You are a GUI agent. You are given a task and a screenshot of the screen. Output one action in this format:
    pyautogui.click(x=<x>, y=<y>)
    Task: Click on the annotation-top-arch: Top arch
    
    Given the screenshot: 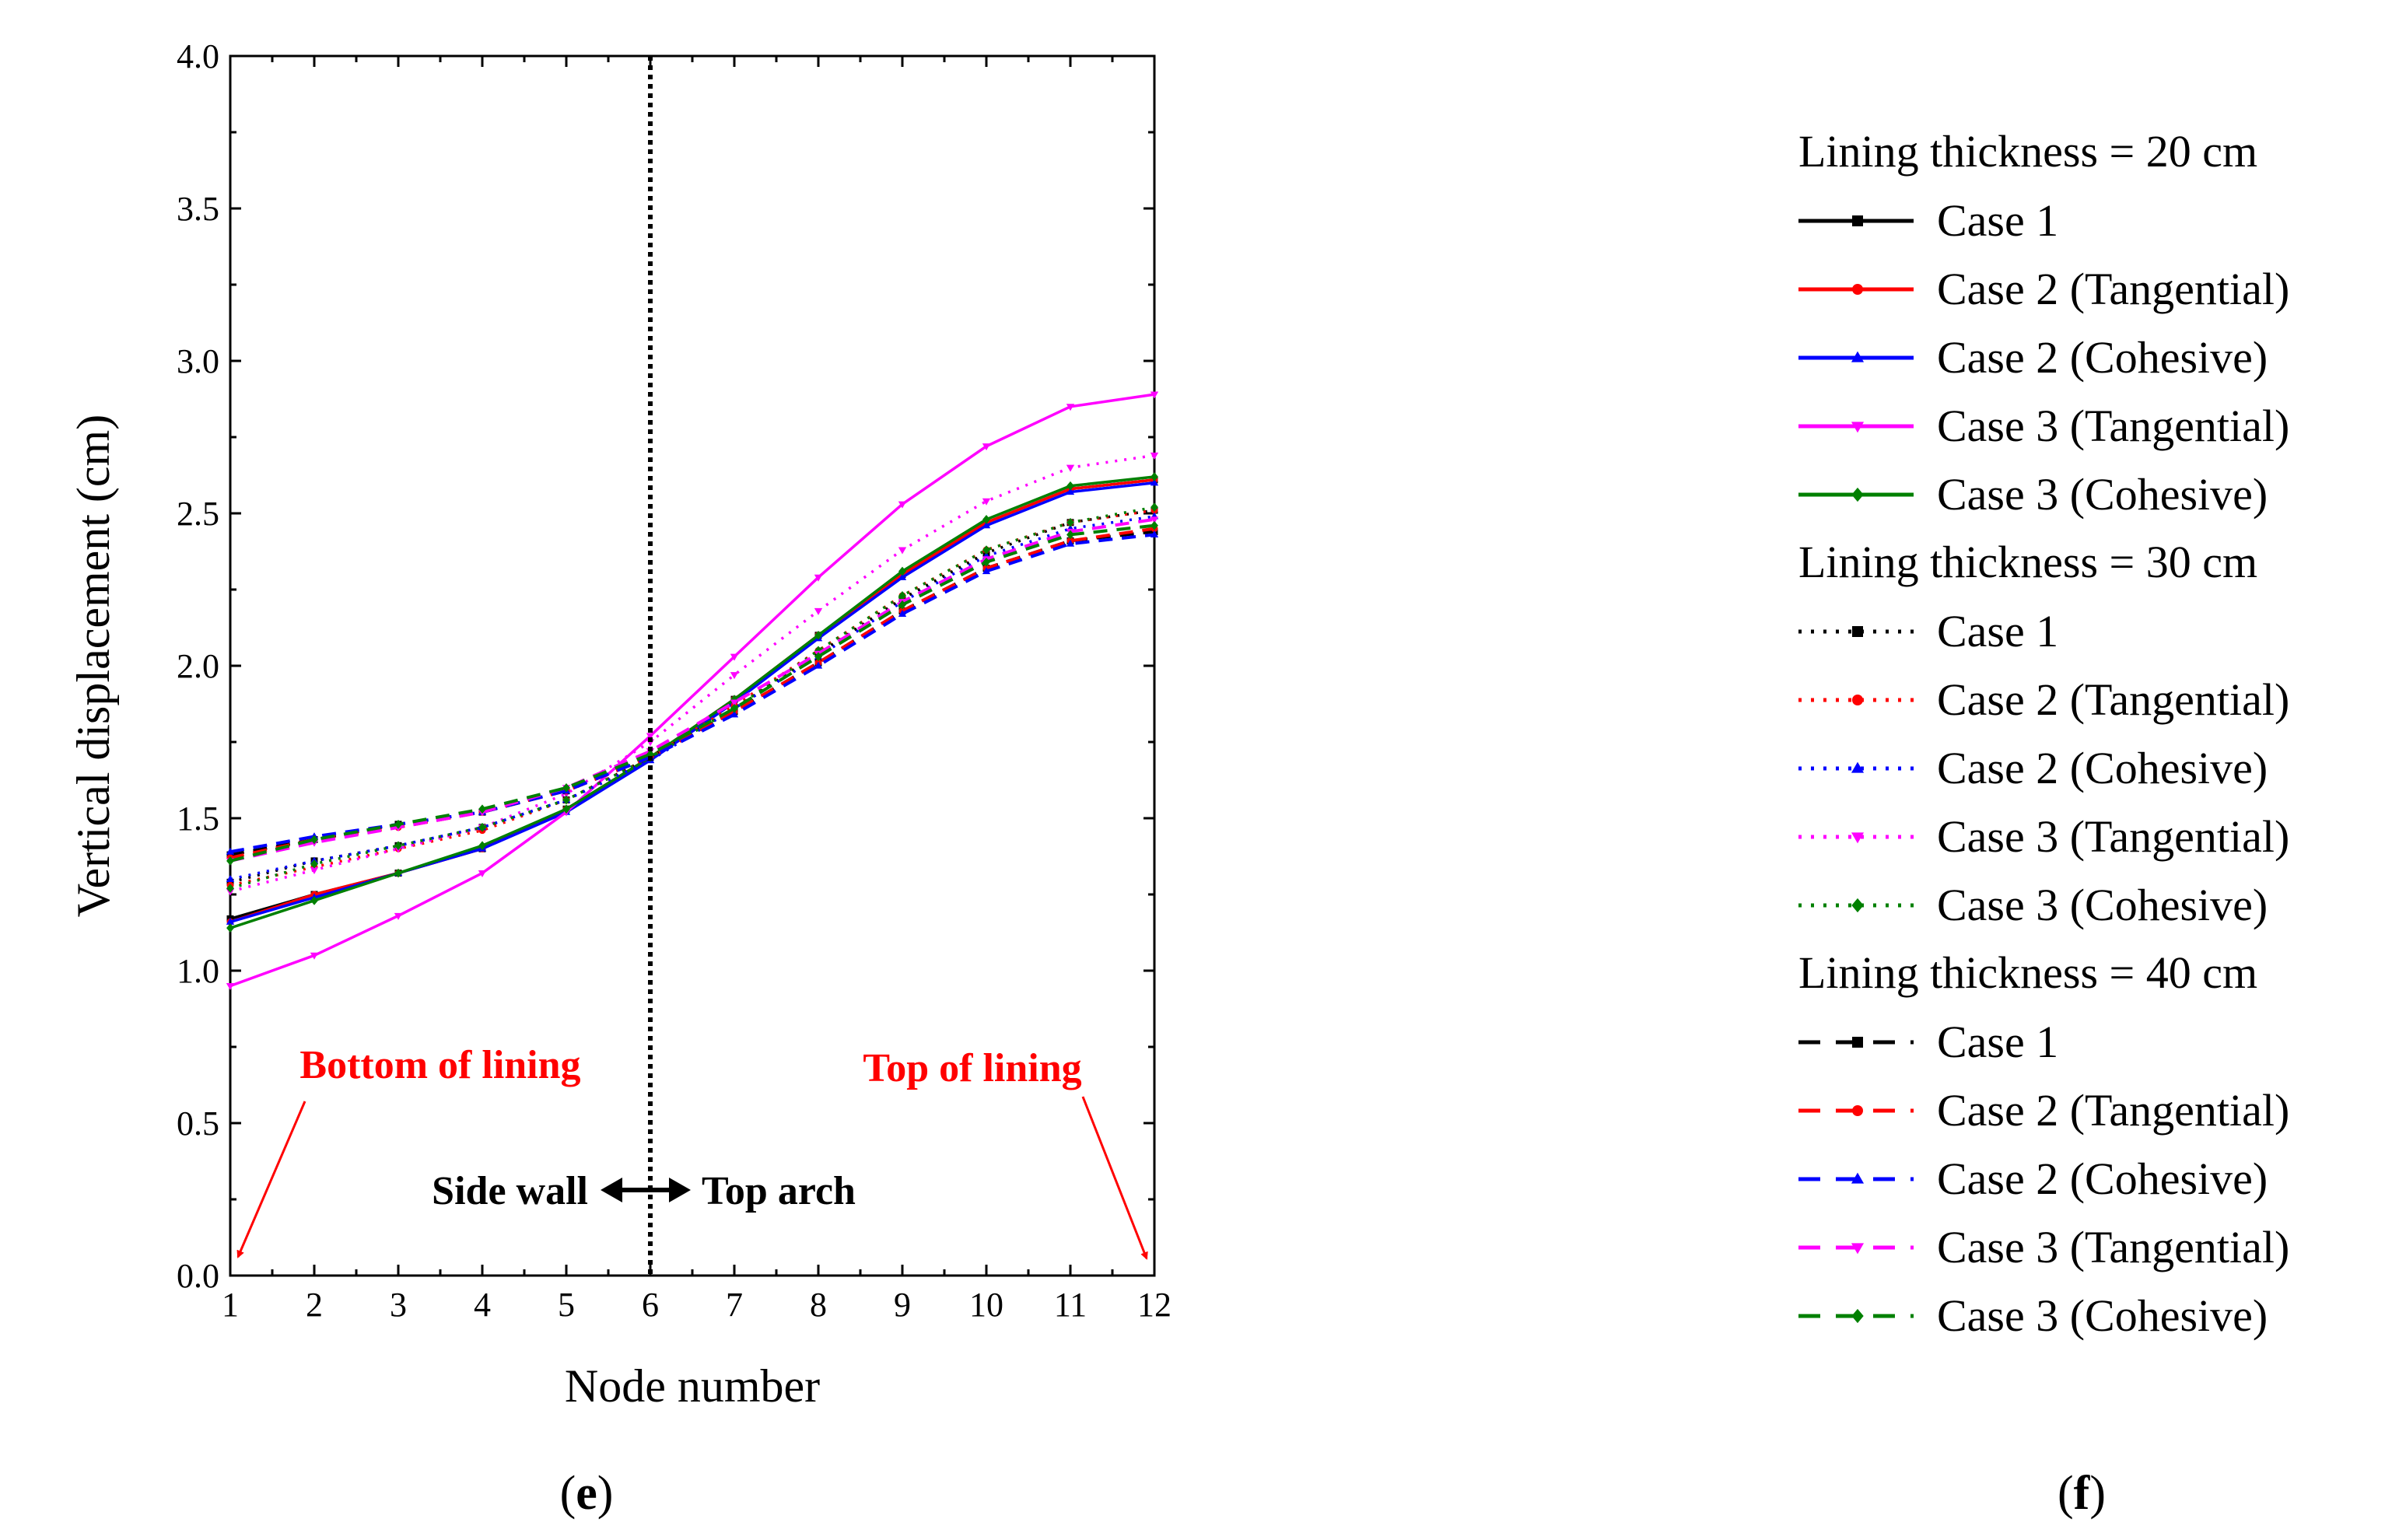 What is the action you would take?
    pyautogui.click(x=779, y=1191)
    